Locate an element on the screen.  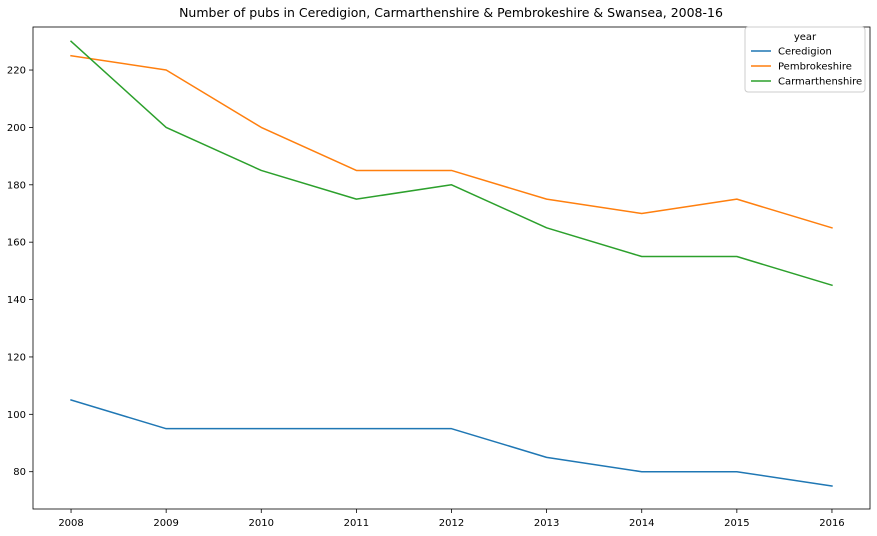
y-tick-label: 180 is located at coordinates (16, 185).